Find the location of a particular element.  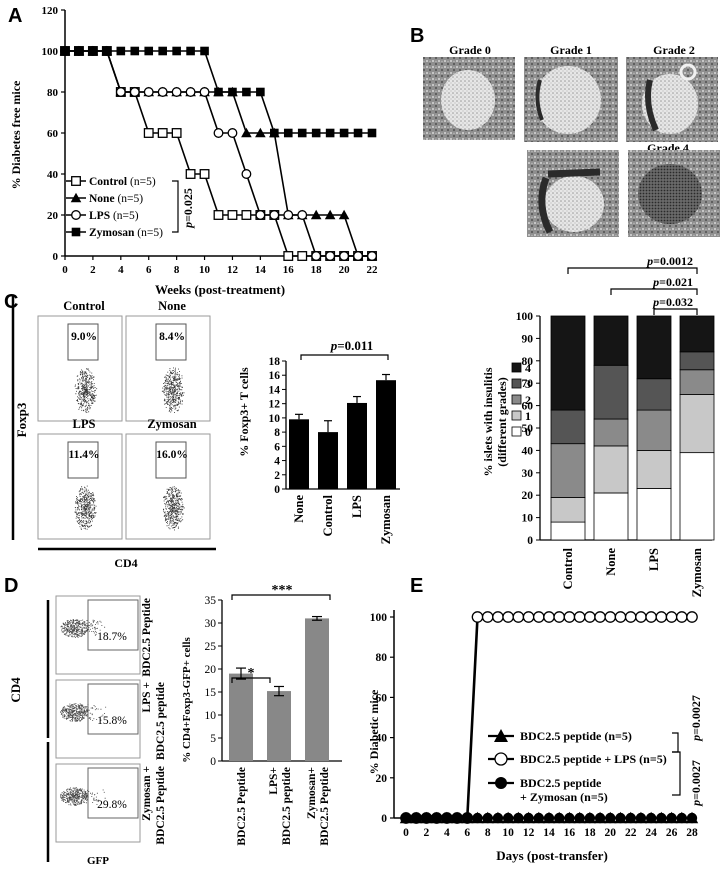

panel-c-foxp3-axis-label: Foxp3 is located at coordinates (21, 419).